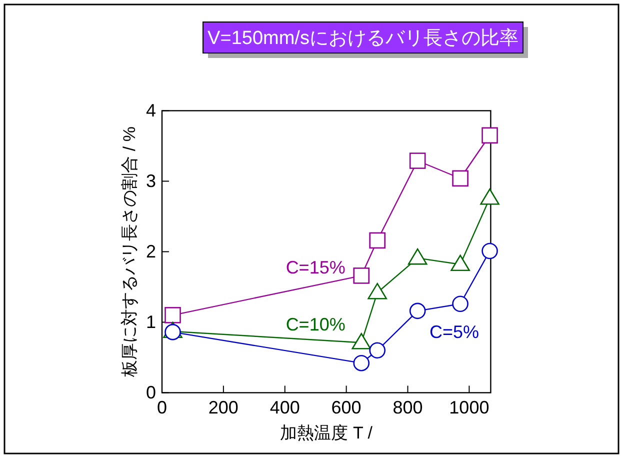  Describe the element at coordinates (407, 408) in the screenshot. I see `x-tick-label: 800` at that location.